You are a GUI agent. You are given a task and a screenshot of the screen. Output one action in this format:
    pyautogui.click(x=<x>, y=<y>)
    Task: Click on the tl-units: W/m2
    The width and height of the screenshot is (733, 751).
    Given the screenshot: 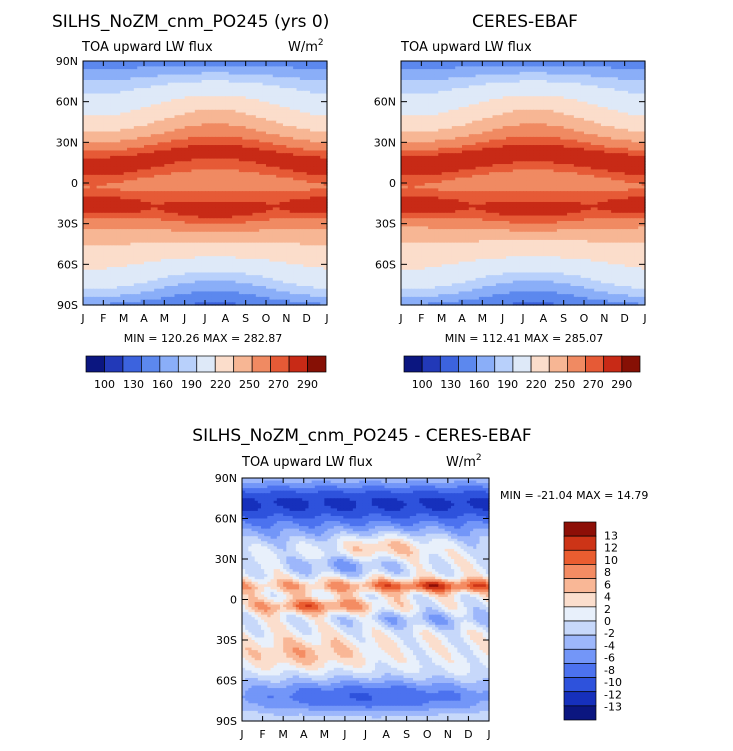 What is the action you would take?
    pyautogui.click(x=306, y=46)
    